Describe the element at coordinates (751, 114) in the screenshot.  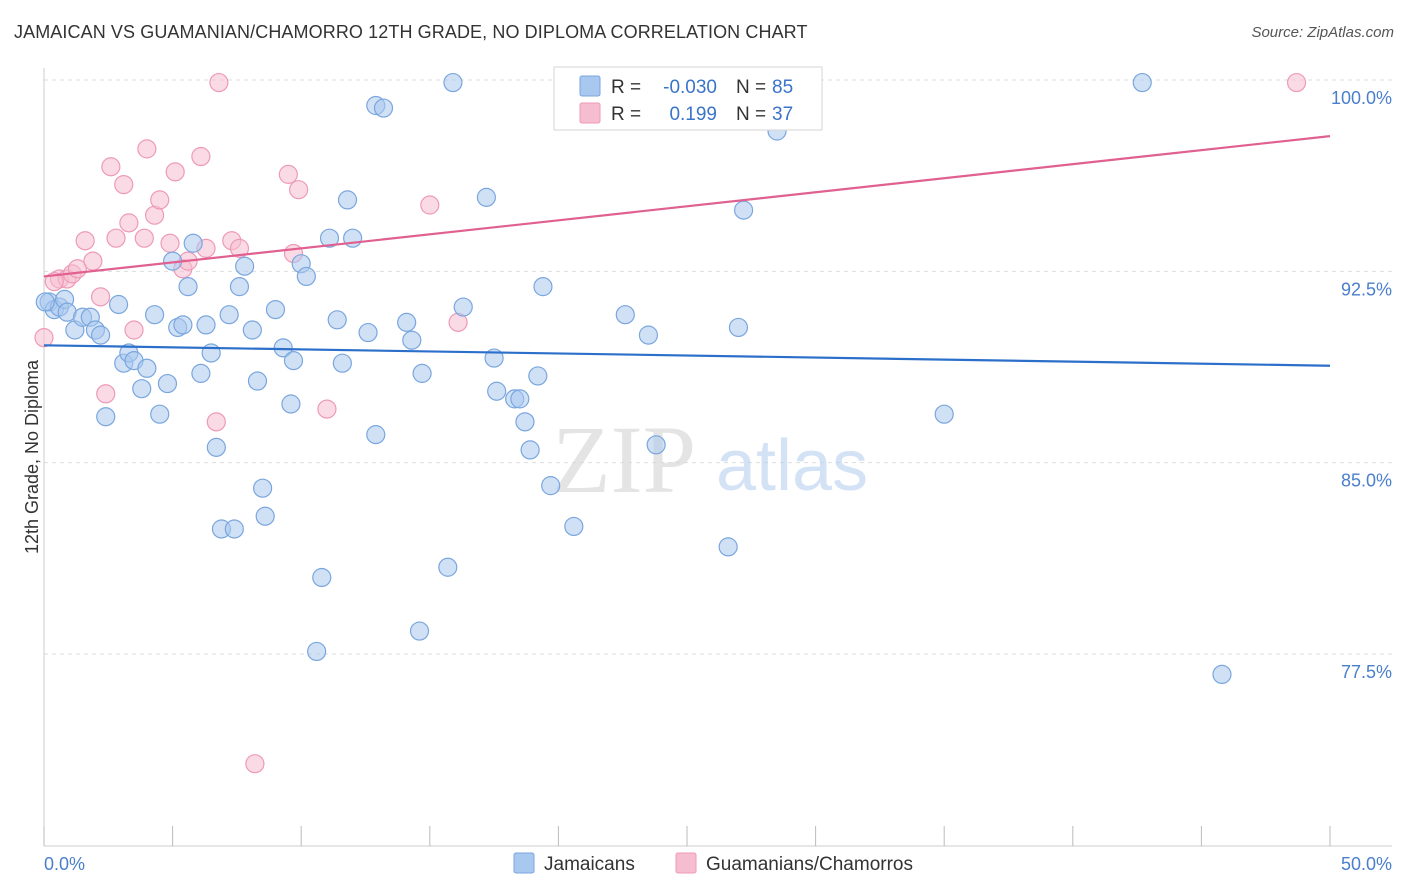
I see `stats-n-label-pink: N =` at that location.